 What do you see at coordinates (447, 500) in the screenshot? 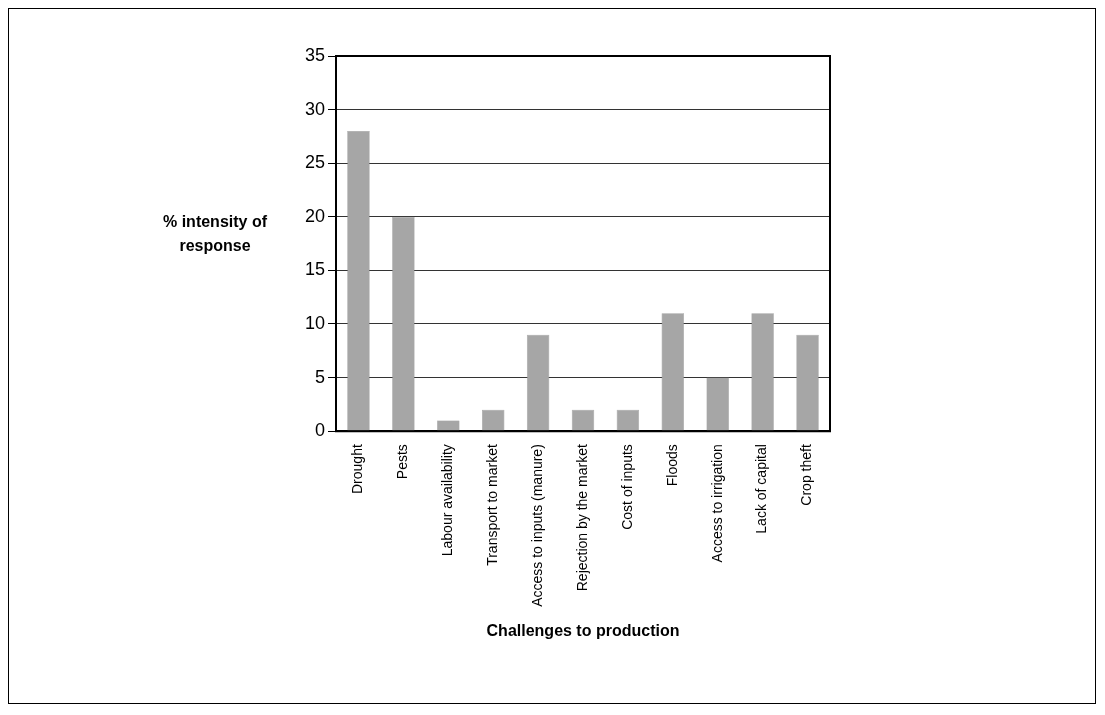
I see `x-tick-label: Labour availability` at bounding box center [447, 500].